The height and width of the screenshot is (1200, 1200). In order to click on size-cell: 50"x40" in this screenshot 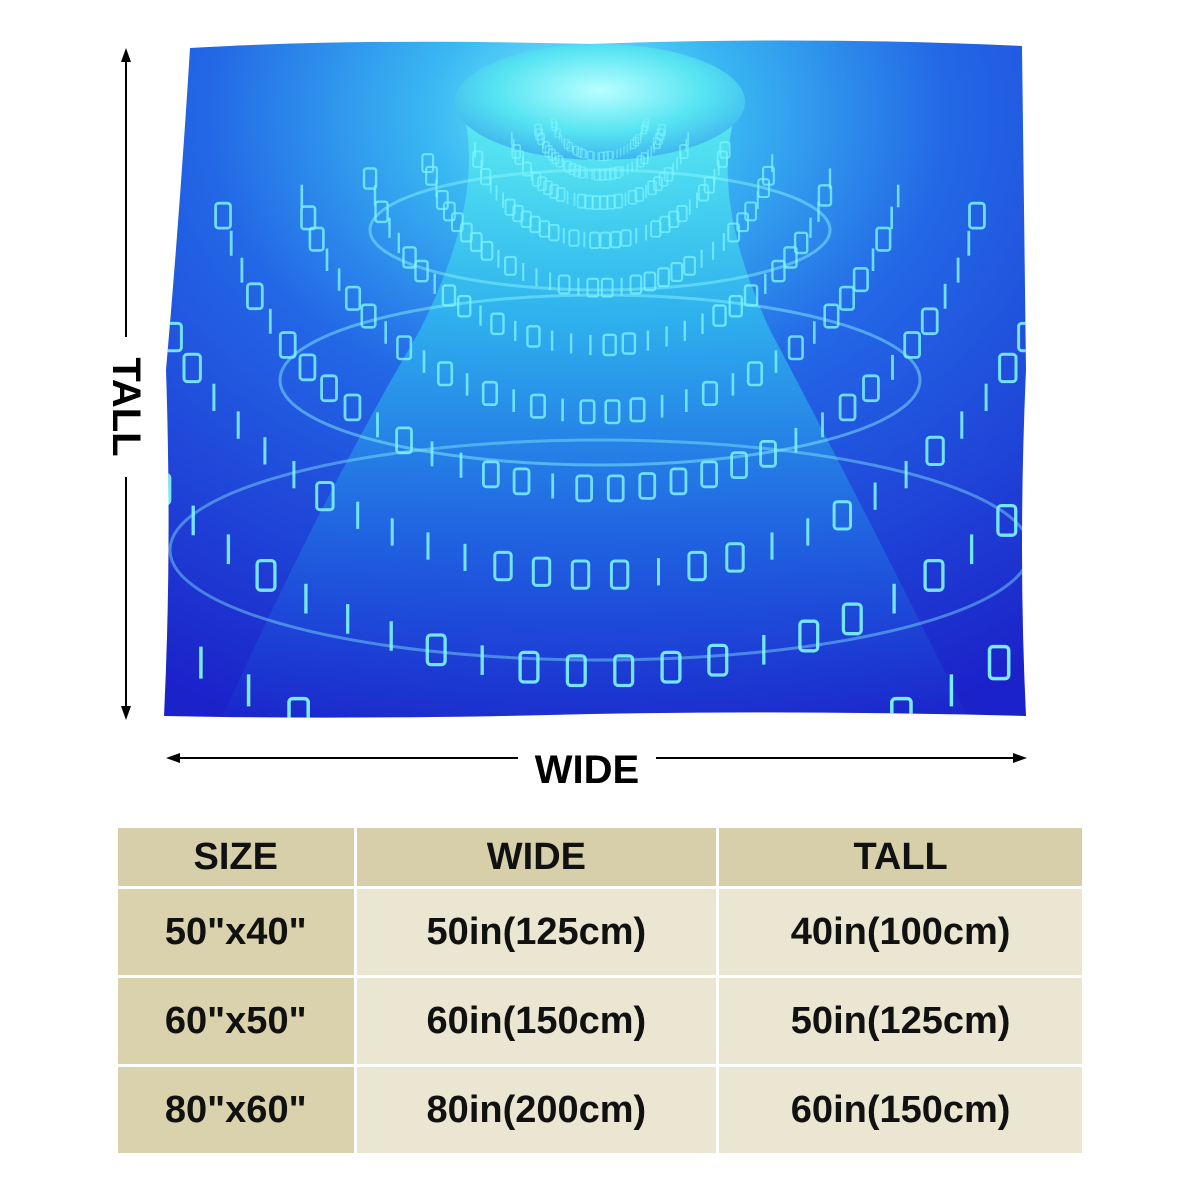, I will do `click(237, 933)`.